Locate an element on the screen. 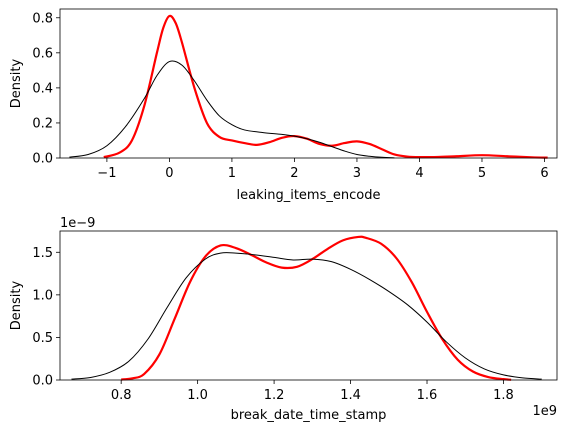 The image size is (567, 433). x-tick-label: 1.0 is located at coordinates (197, 395).